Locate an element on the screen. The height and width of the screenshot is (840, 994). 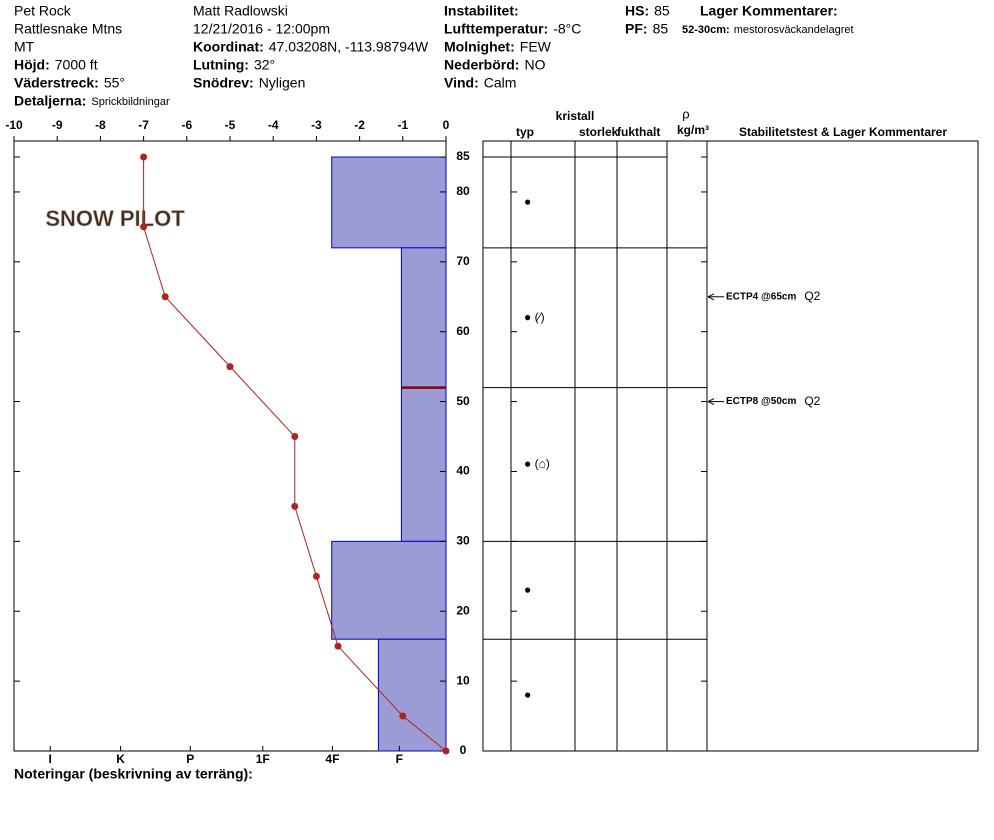
field-value: FEW is located at coordinates (536, 47).